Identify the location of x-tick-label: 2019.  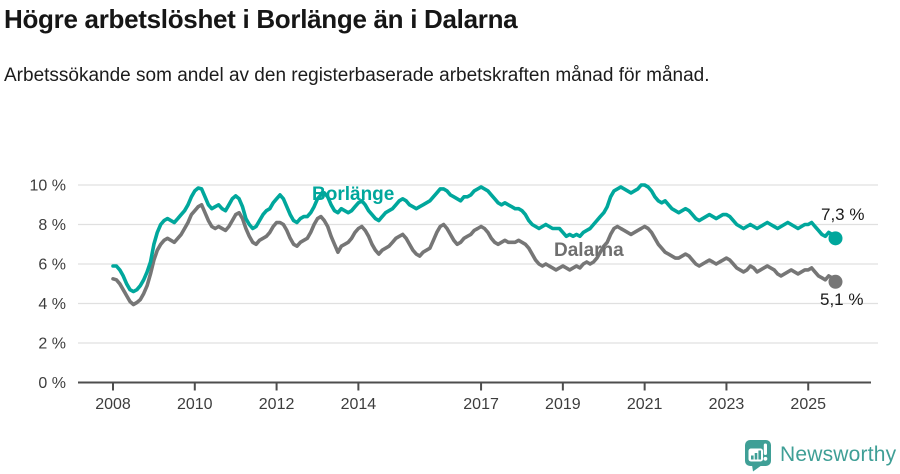
(563, 404).